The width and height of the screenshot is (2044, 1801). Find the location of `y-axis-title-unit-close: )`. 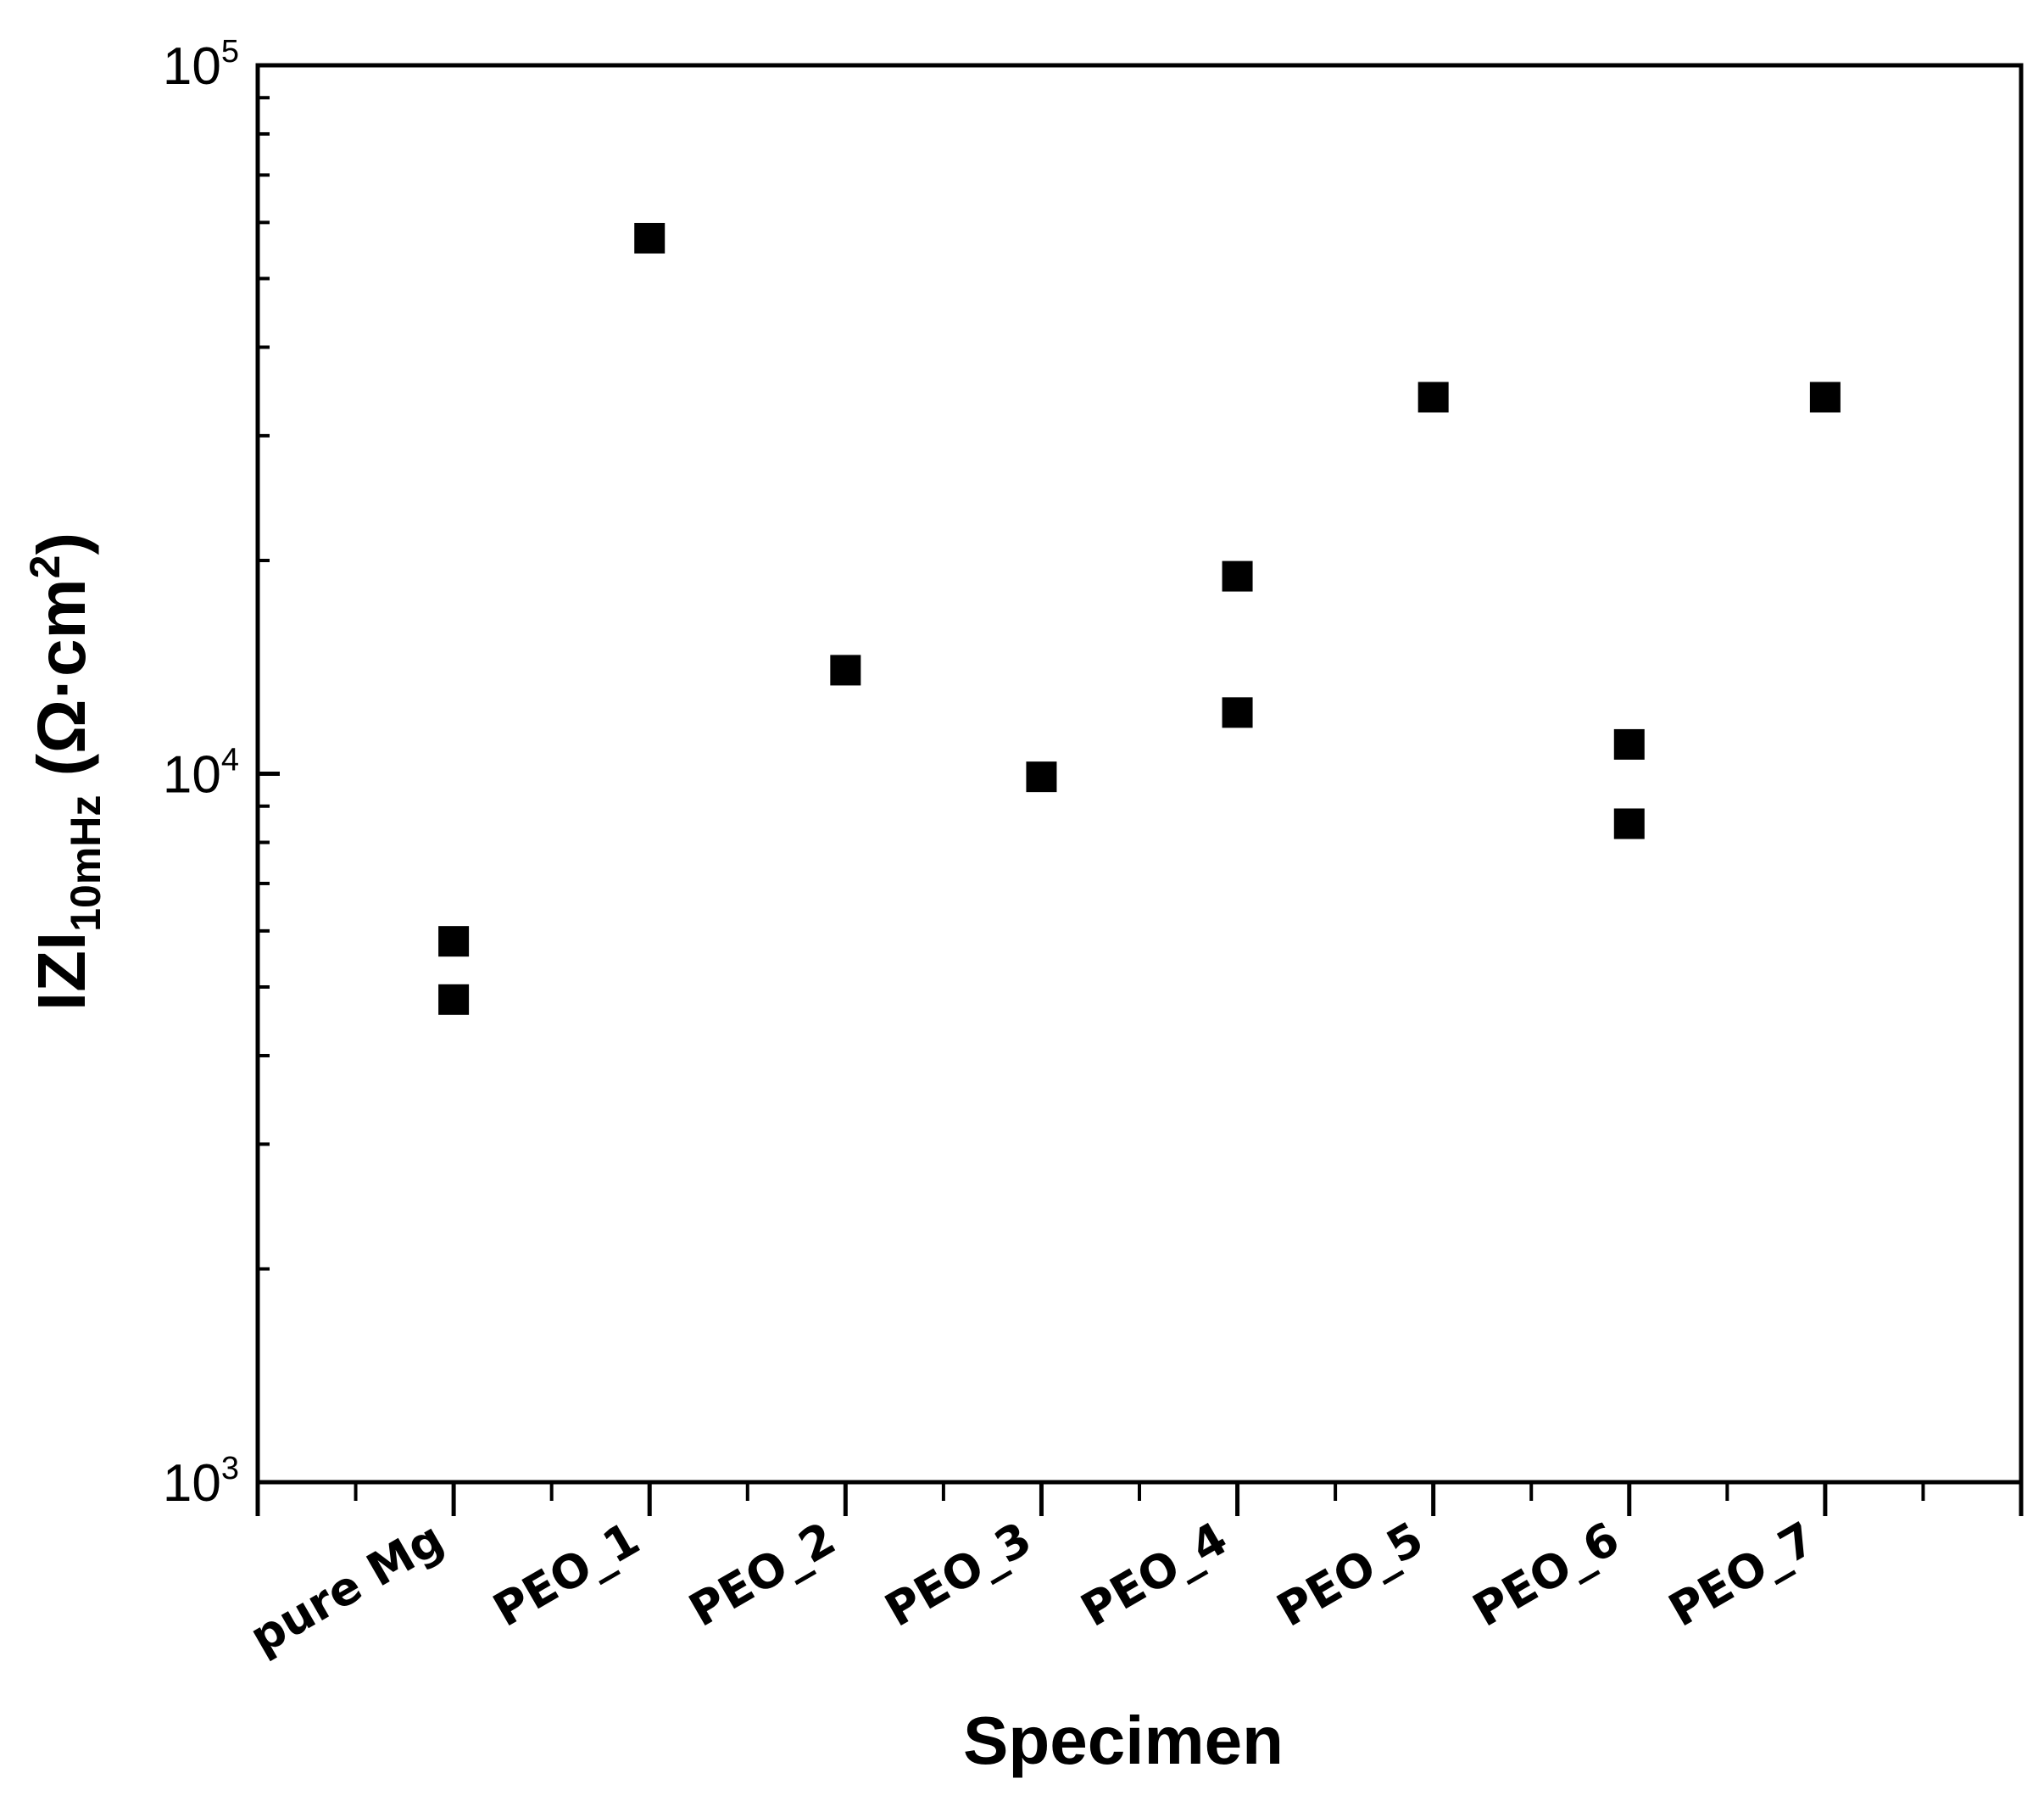

y-axis-title-unit-close: ) is located at coordinates (61, 543).